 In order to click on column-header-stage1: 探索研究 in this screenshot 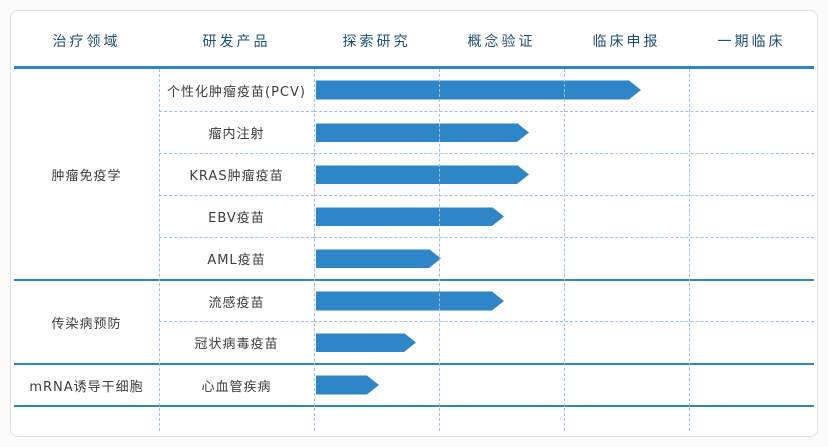, I will do `click(376, 42)`.